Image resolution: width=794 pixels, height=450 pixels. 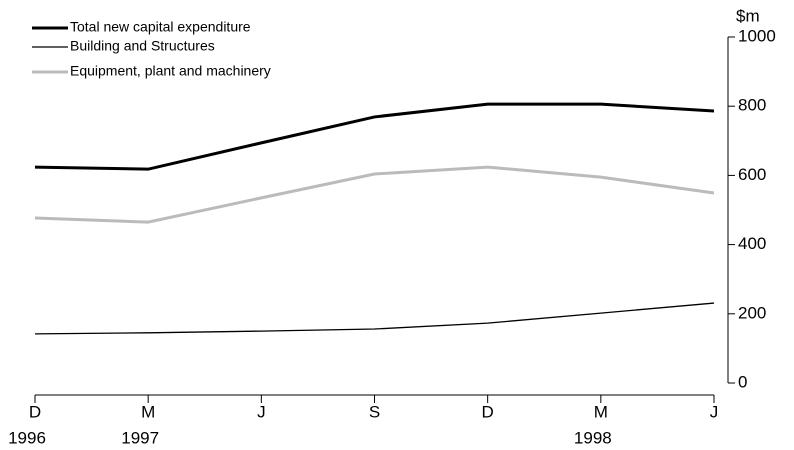 What do you see at coordinates (160, 27) in the screenshot?
I see `legend-label: Total new capital expenditure` at bounding box center [160, 27].